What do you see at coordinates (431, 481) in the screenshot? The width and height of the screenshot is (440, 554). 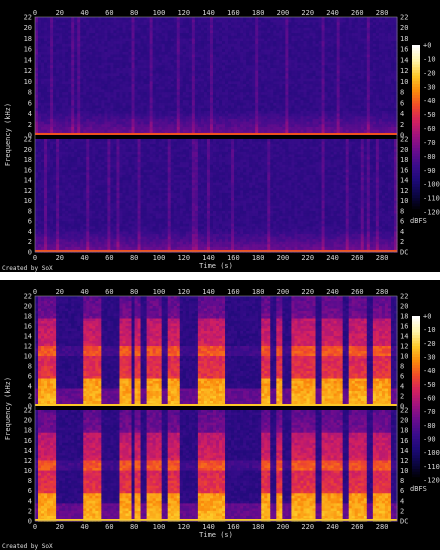 I see `colorbar-tick: -120` at bounding box center [431, 481].